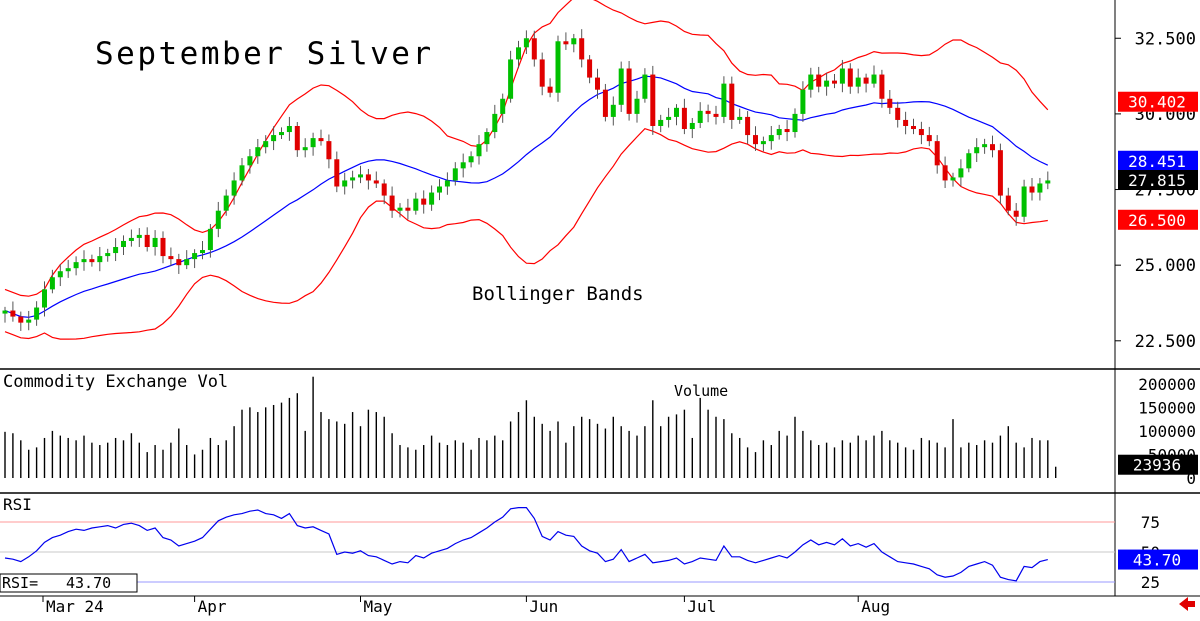  I want to click on last-price-value: 27.815, so click(1157, 180).